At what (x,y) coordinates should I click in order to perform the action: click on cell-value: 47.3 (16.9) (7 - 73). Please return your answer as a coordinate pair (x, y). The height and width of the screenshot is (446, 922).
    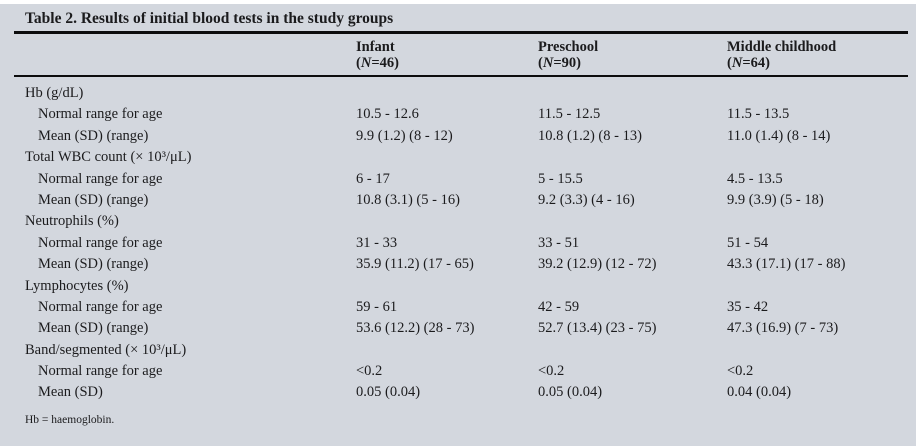
    Looking at the image, I should click on (783, 328).